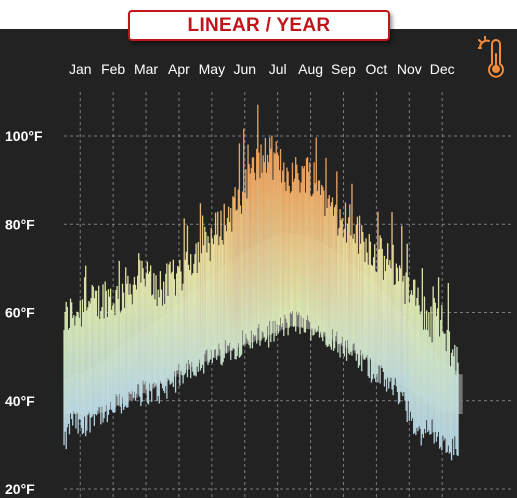 The image size is (517, 498). Describe the element at coordinates (310, 69) in the screenshot. I see `x-tick-label: Aug` at that location.